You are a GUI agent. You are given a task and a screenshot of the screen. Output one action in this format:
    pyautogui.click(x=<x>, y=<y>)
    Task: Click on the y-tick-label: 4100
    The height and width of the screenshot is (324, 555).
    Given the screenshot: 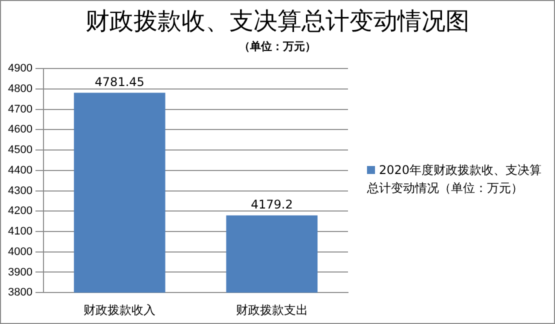 What is the action you would take?
    pyautogui.click(x=20, y=232)
    